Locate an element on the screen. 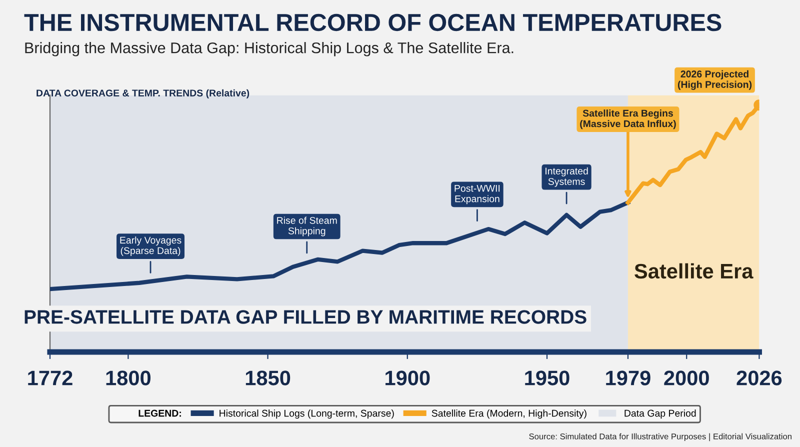 This screenshot has width=800, height=447. legend-title: LEGEND: is located at coordinates (159, 413).